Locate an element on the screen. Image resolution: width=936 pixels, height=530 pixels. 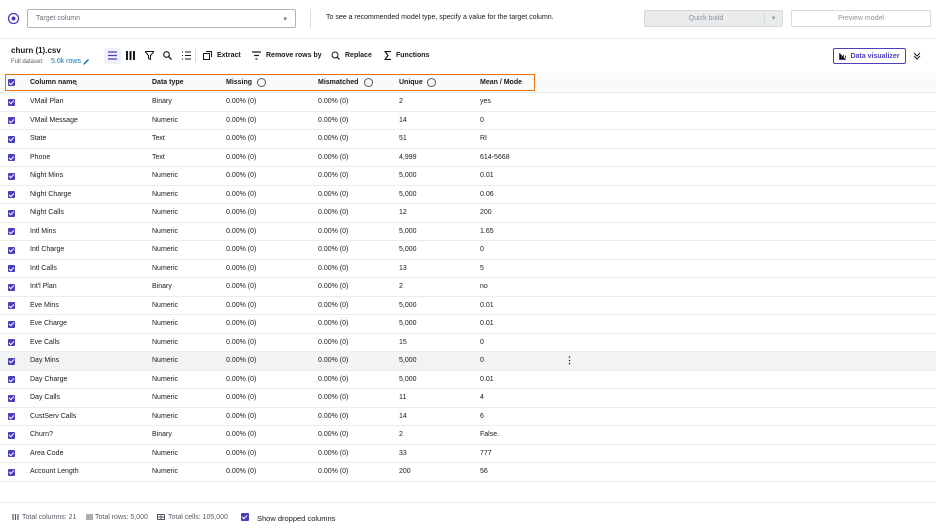
show-dropped-checkbox is located at coordinates (245, 517).